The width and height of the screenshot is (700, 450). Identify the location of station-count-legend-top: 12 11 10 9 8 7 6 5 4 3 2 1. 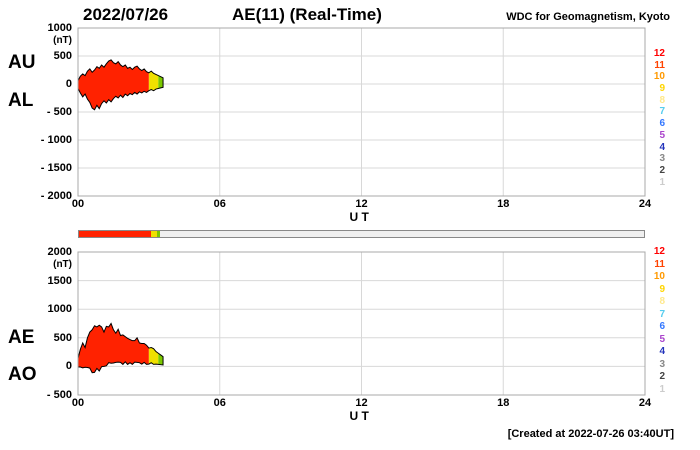
(656, 118).